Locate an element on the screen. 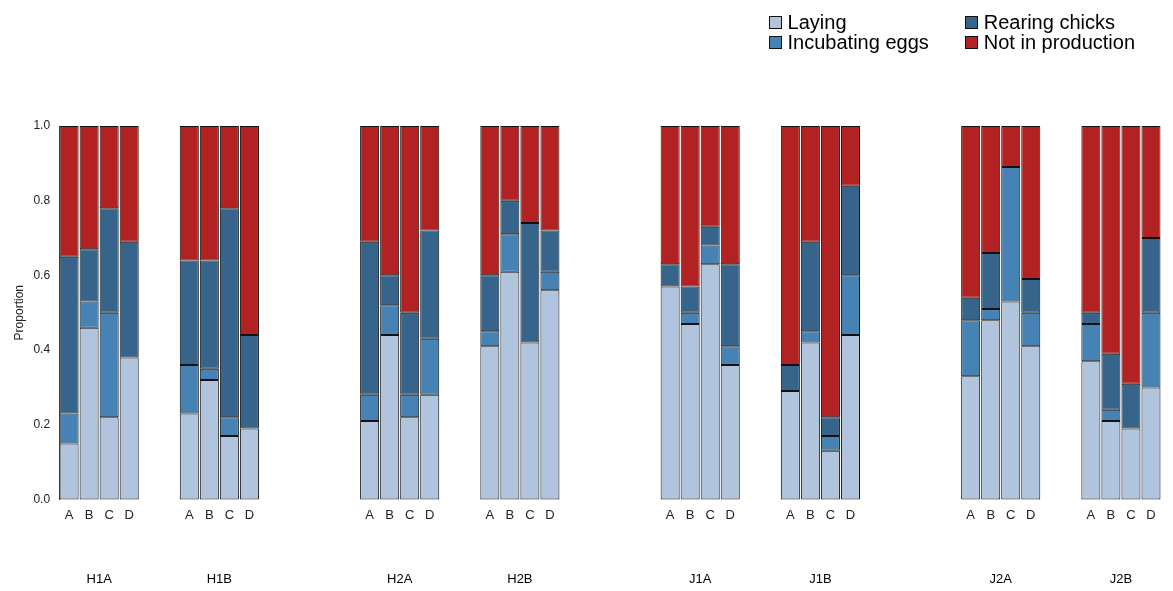 Image resolution: width=1173 pixels, height=591 pixels. y-tick-label: 0.2 is located at coordinates (42, 424).